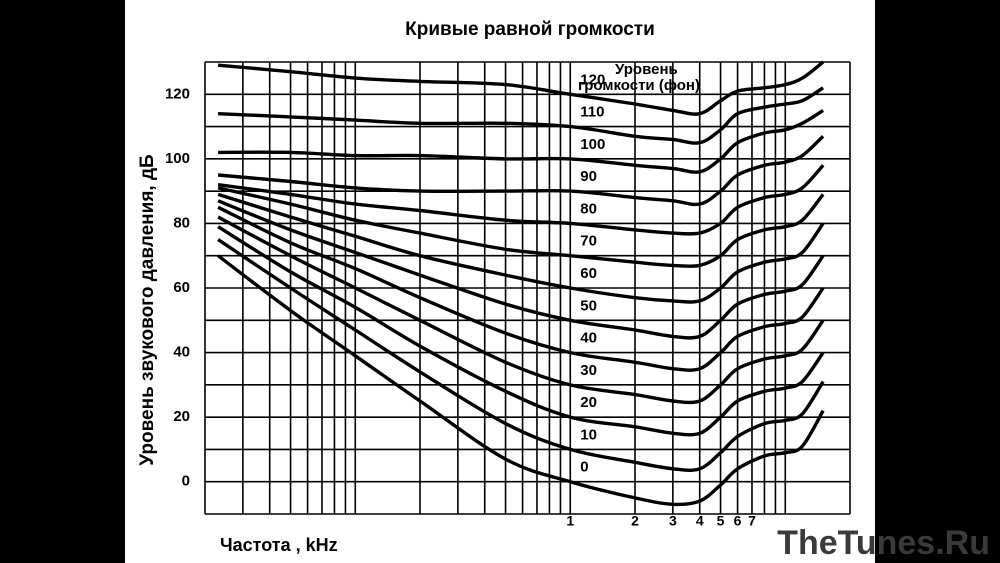 This screenshot has height=563, width=1000. What do you see at coordinates (588, 402) in the screenshot?
I see `curve-label: 20` at bounding box center [588, 402].